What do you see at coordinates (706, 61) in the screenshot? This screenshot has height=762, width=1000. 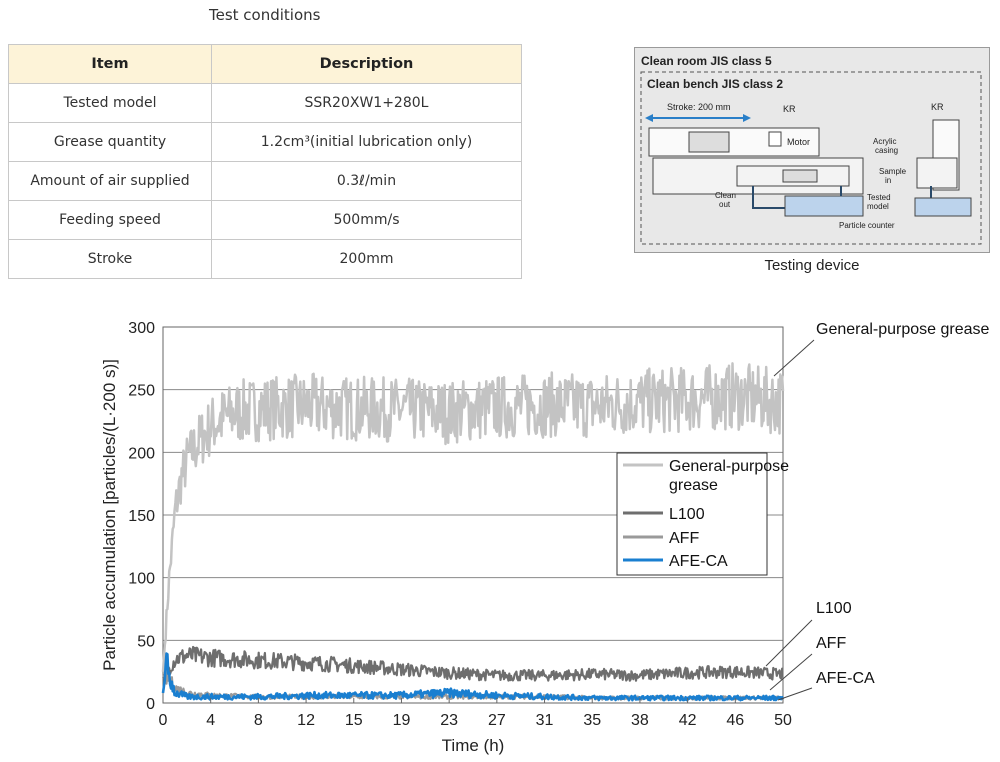 I see `clean-room-label: Clean room JIS class 5` at bounding box center [706, 61].